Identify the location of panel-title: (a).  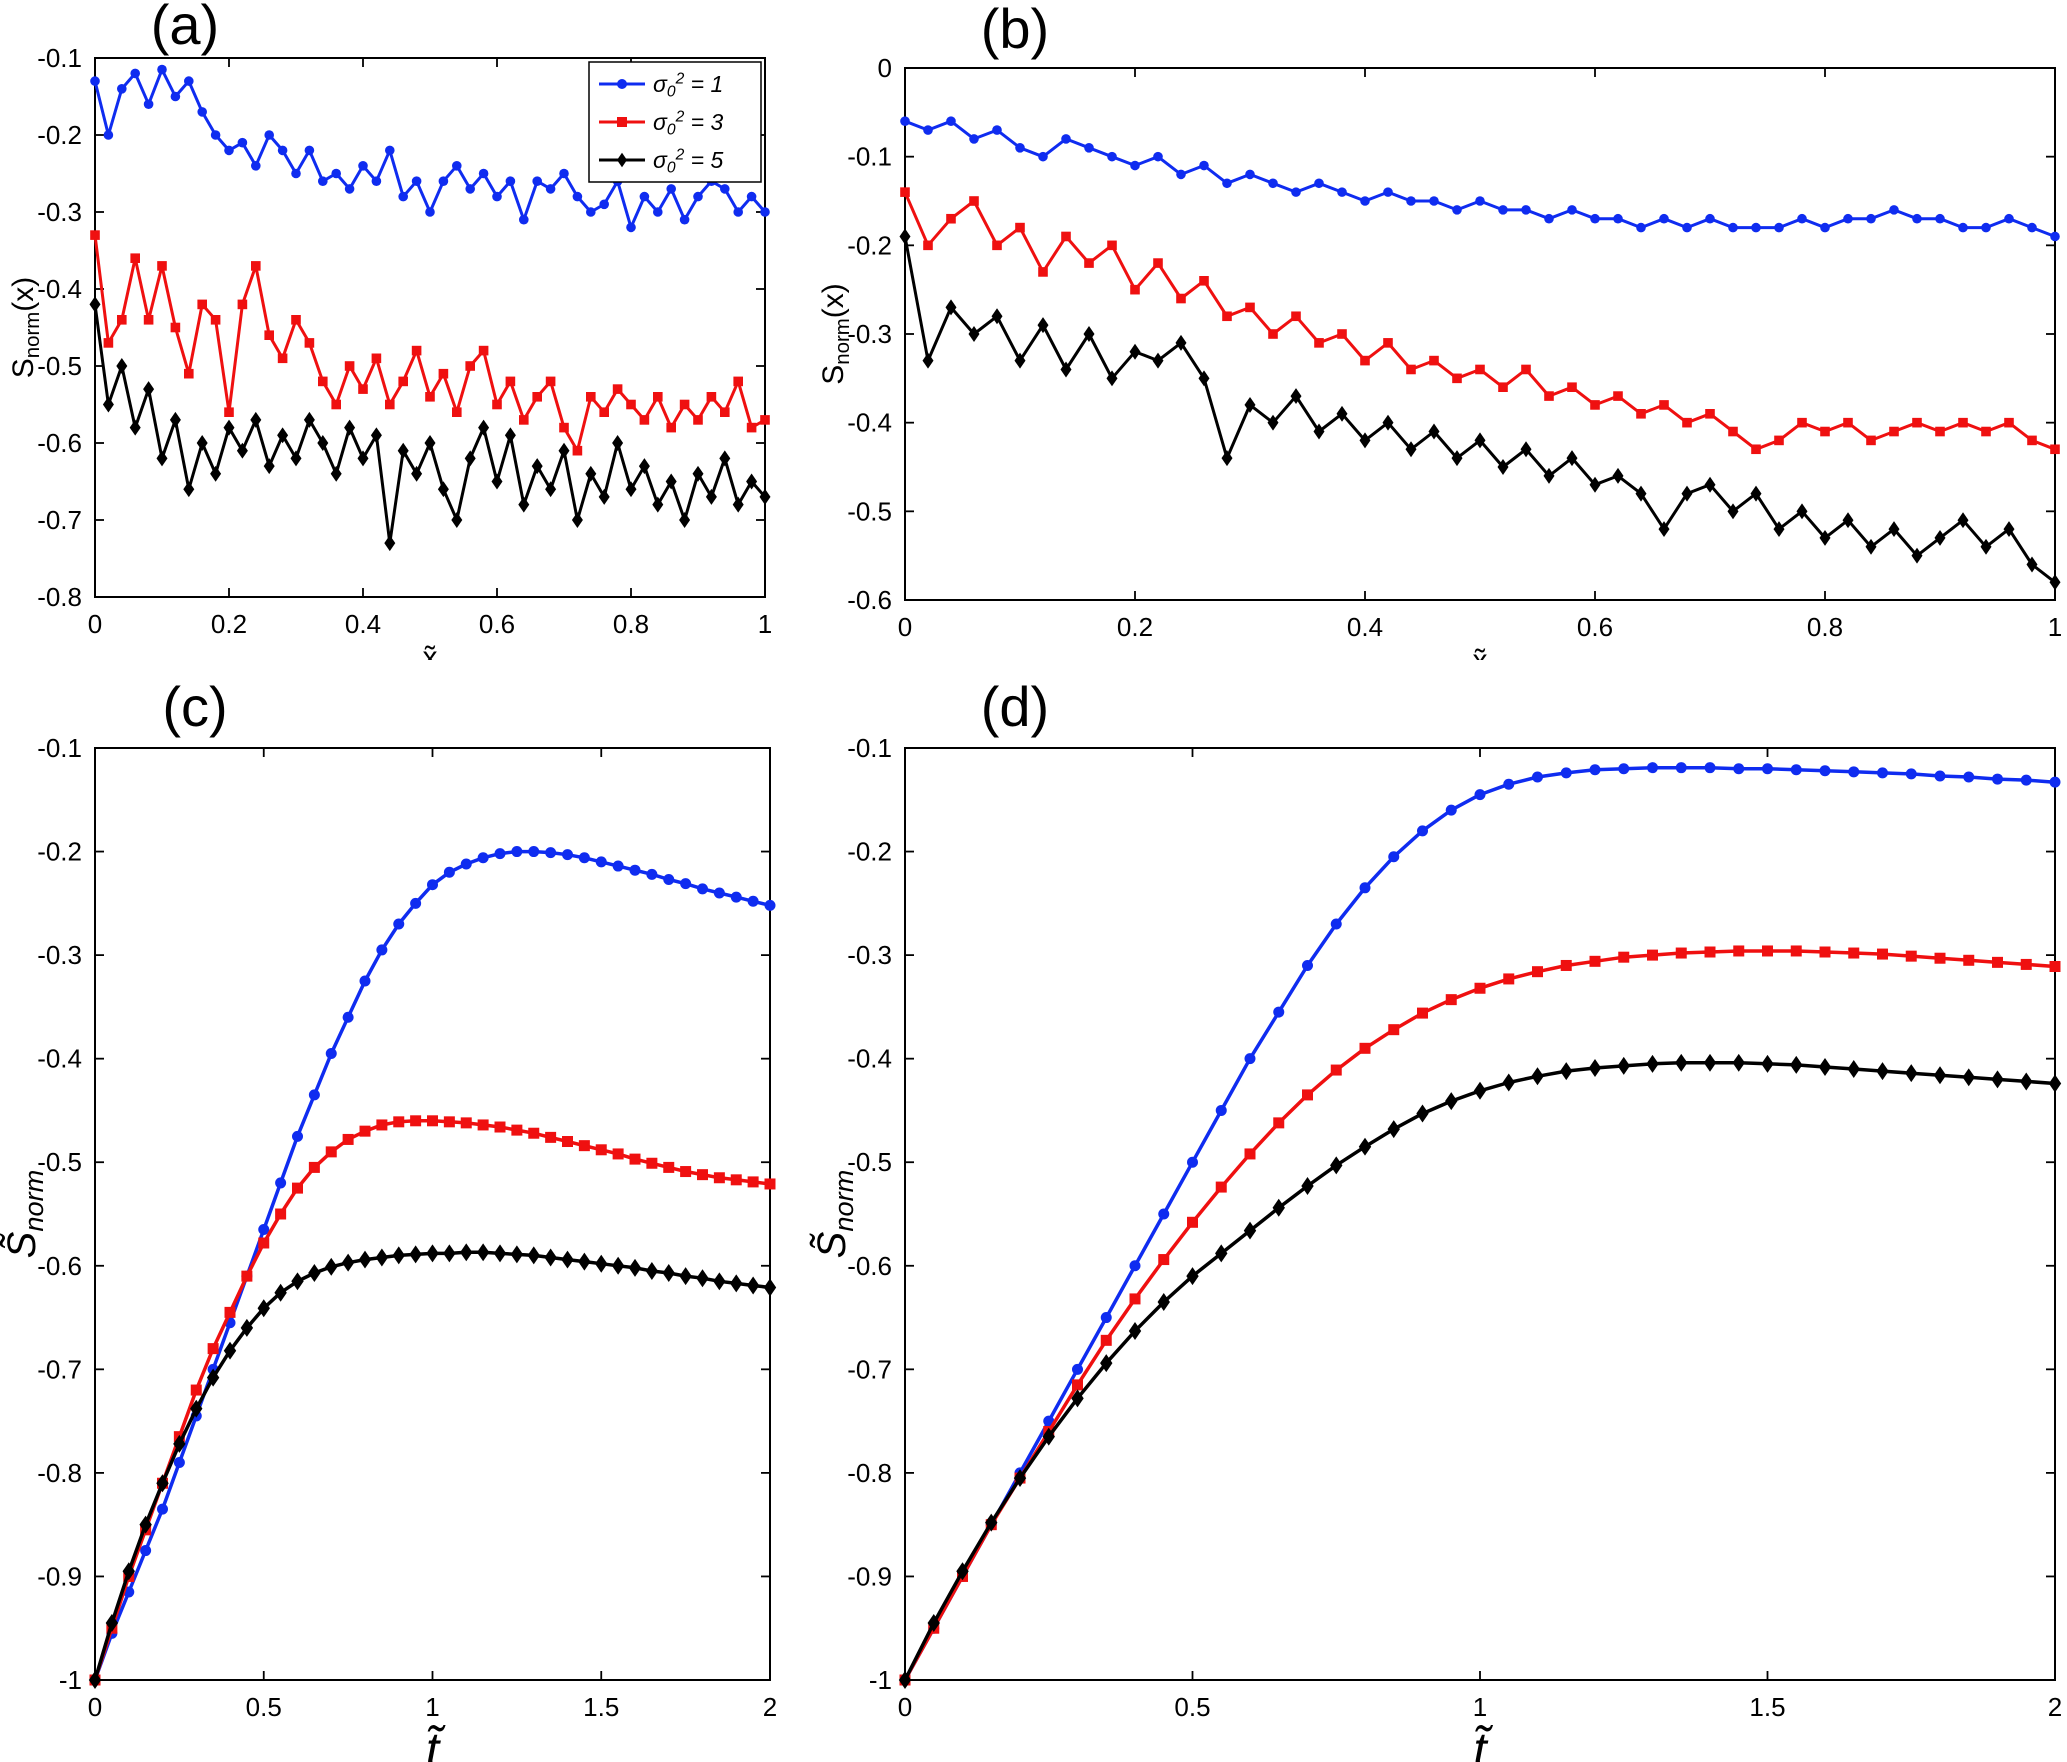
(185, 28).